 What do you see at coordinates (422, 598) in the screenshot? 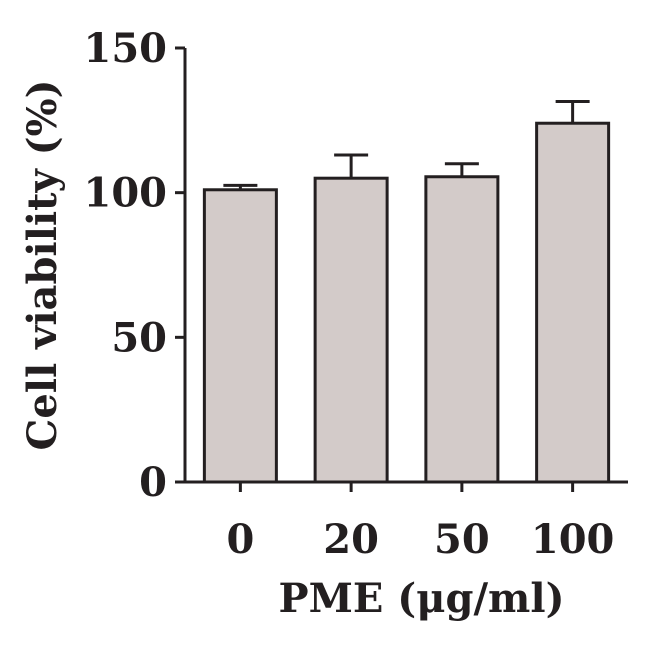
I see `x-axis-label: PME (μg/ml)` at bounding box center [422, 598].